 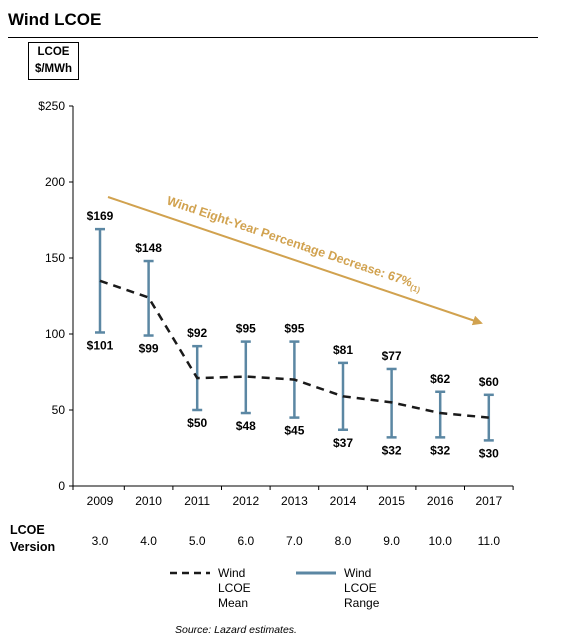 I want to click on legend-range-swatch, so click(x=316, y=571).